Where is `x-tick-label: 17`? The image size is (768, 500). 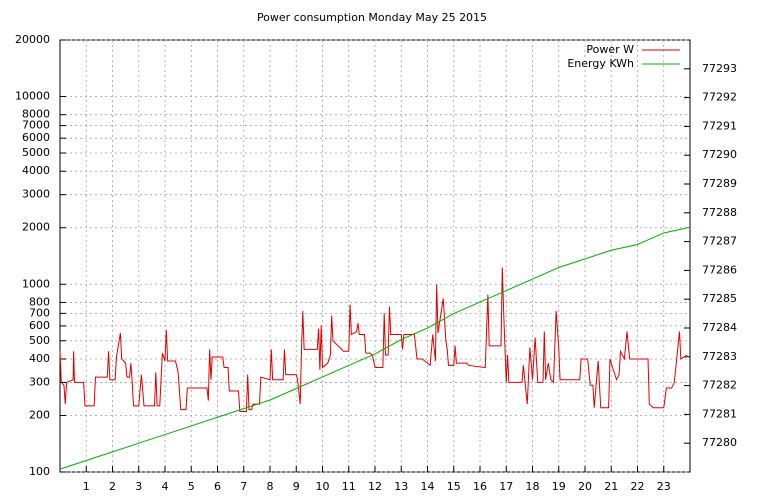 x-tick-label: 17 is located at coordinates (506, 486).